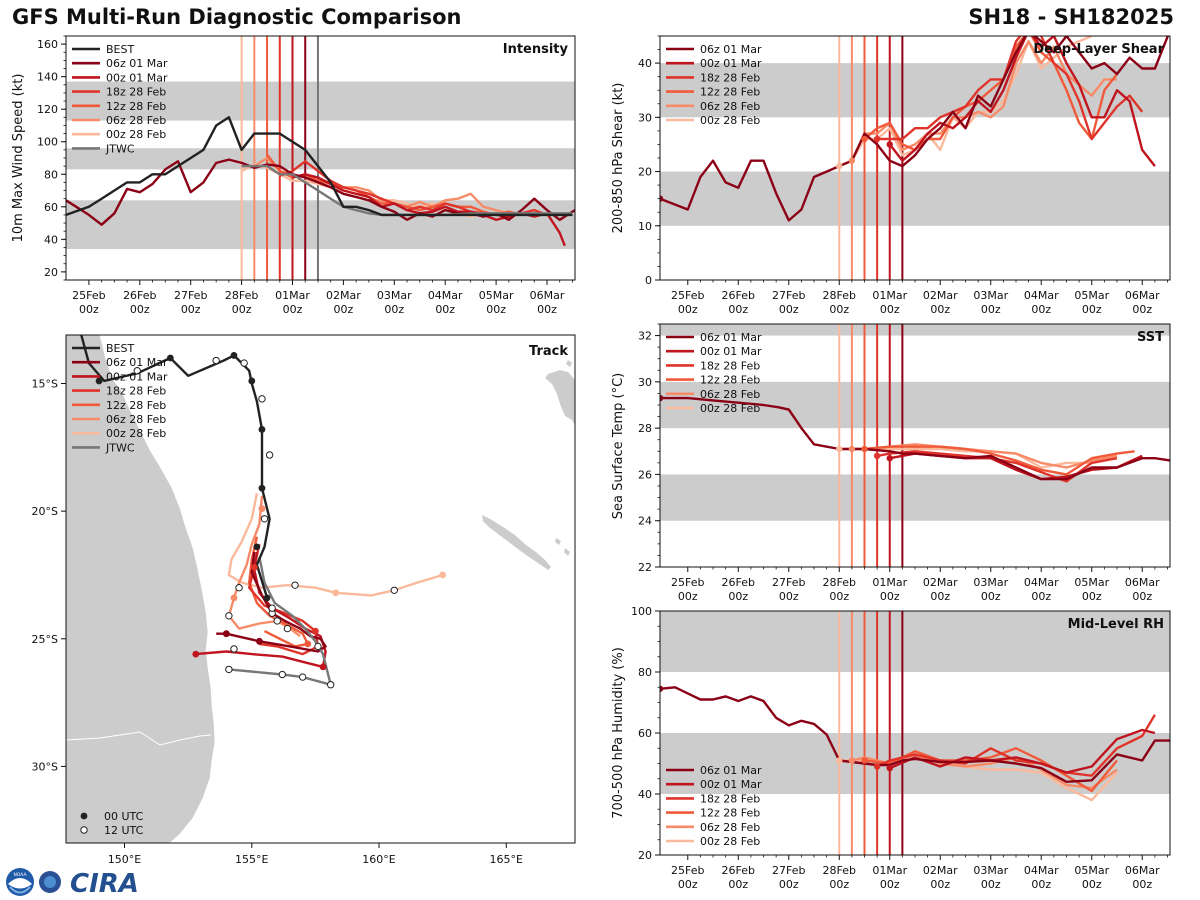 The width and height of the screenshot is (1200, 900). Describe the element at coordinates (889, 870) in the screenshot. I see `rh-xtick-day: 01Mar` at that location.